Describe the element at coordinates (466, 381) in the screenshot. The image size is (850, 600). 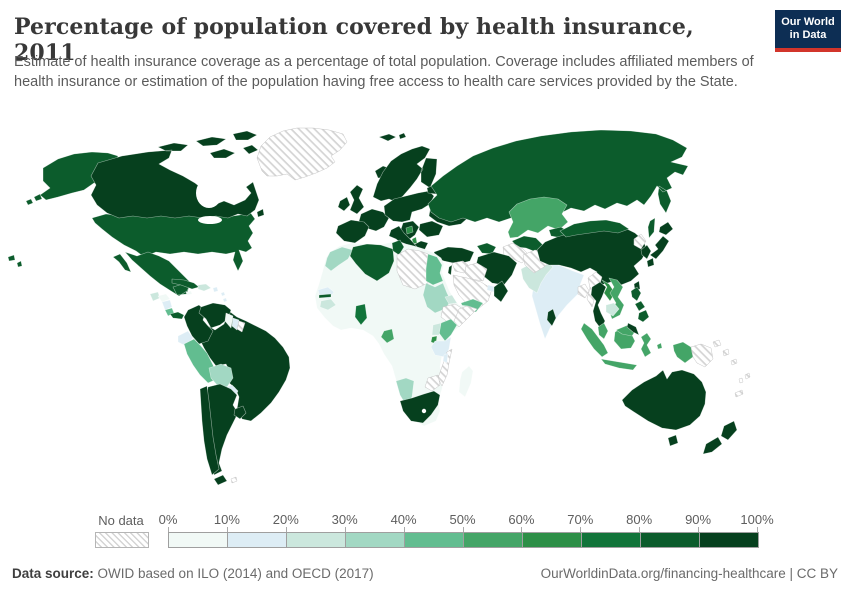
I see `country-madagascar` at that location.